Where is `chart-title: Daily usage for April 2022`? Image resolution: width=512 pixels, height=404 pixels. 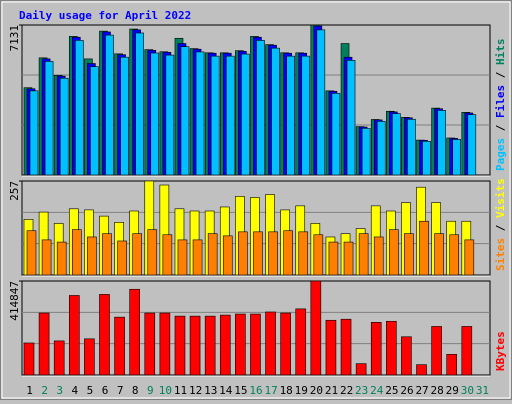
chart-title: Daily usage for April 2022 is located at coordinates (105, 15).